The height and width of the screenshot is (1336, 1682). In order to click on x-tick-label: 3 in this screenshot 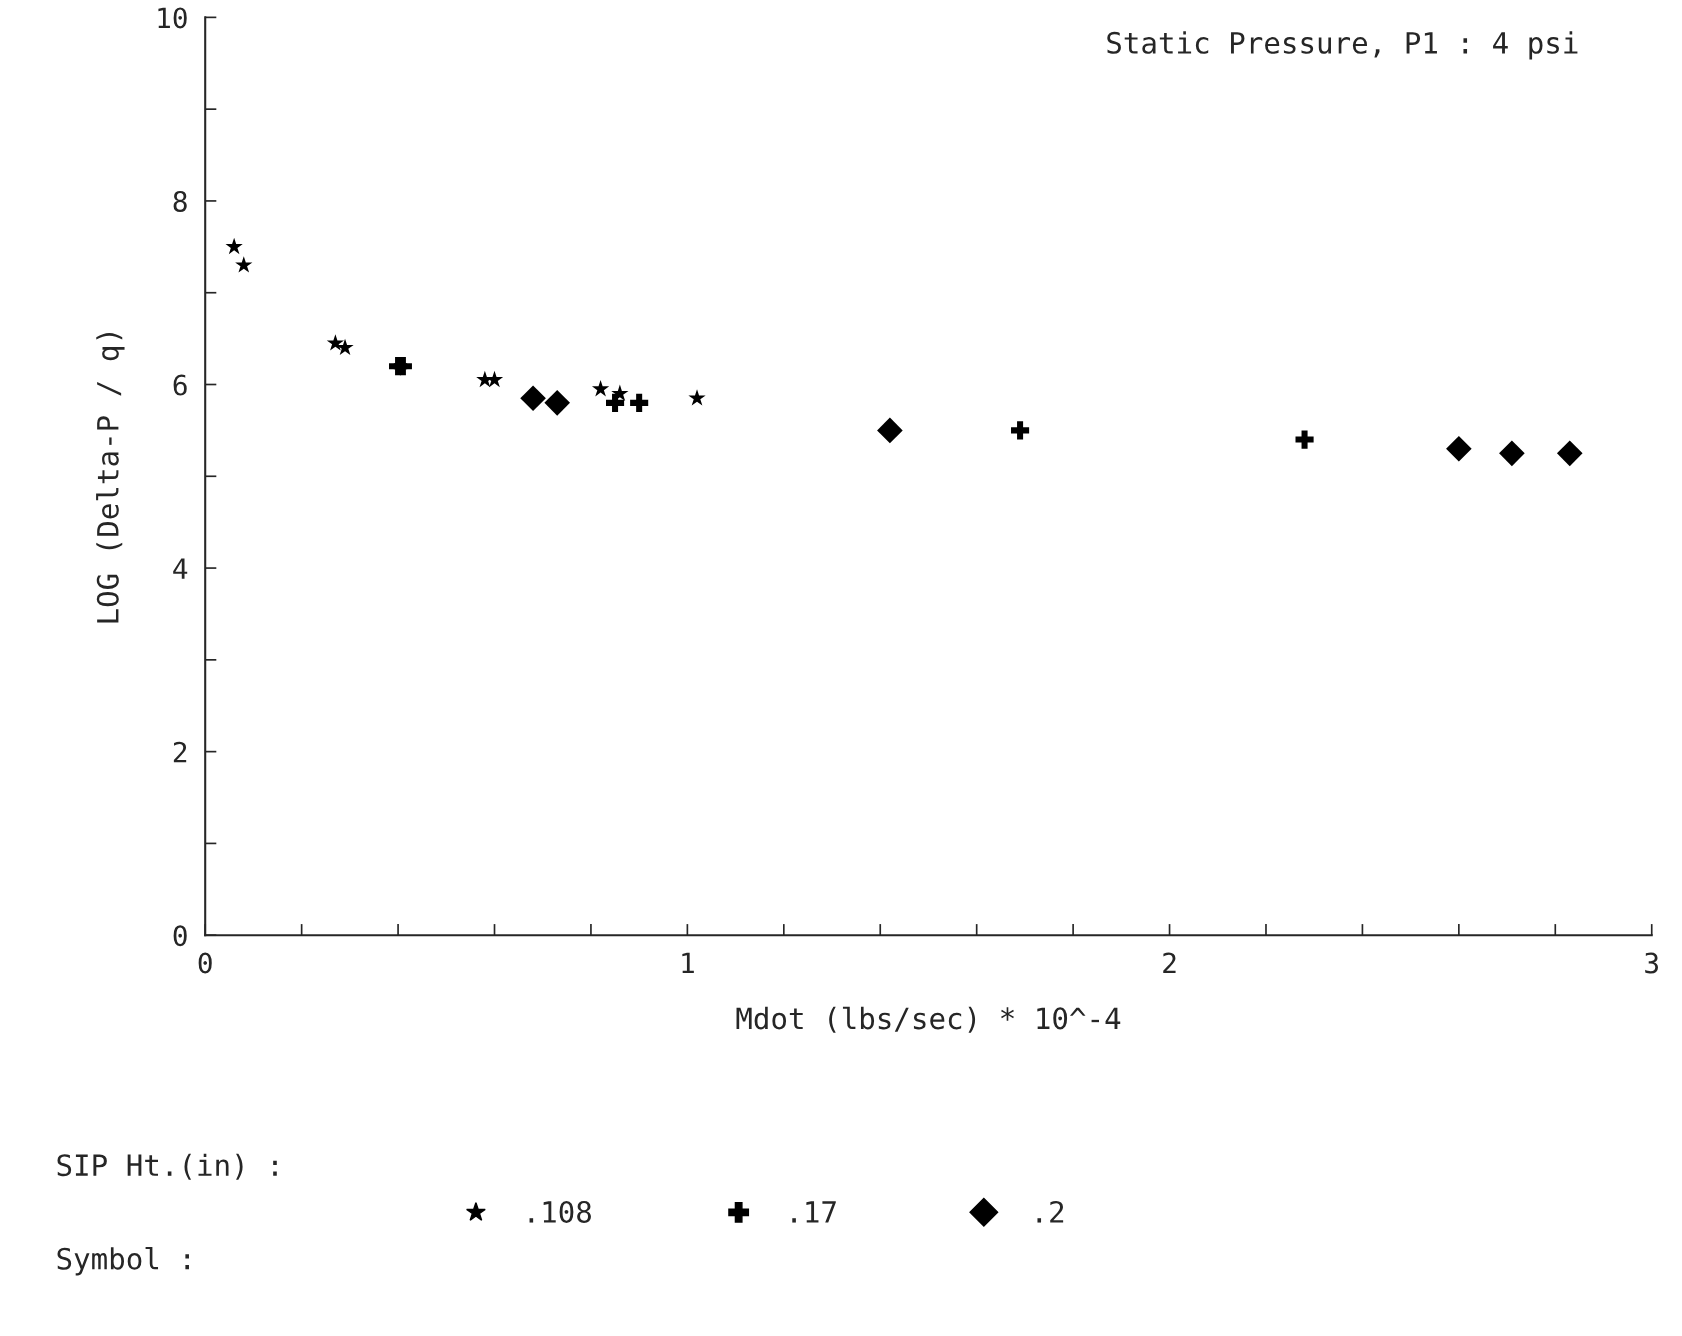, I will do `click(1651, 963)`.